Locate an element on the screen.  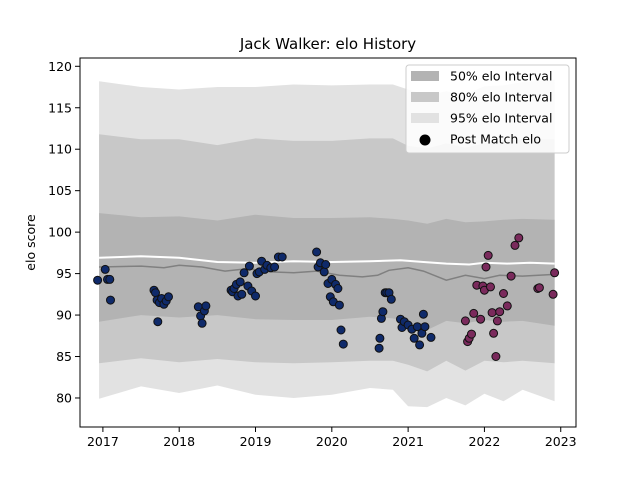
y-tick-label: 90 is located at coordinates (64, 315).